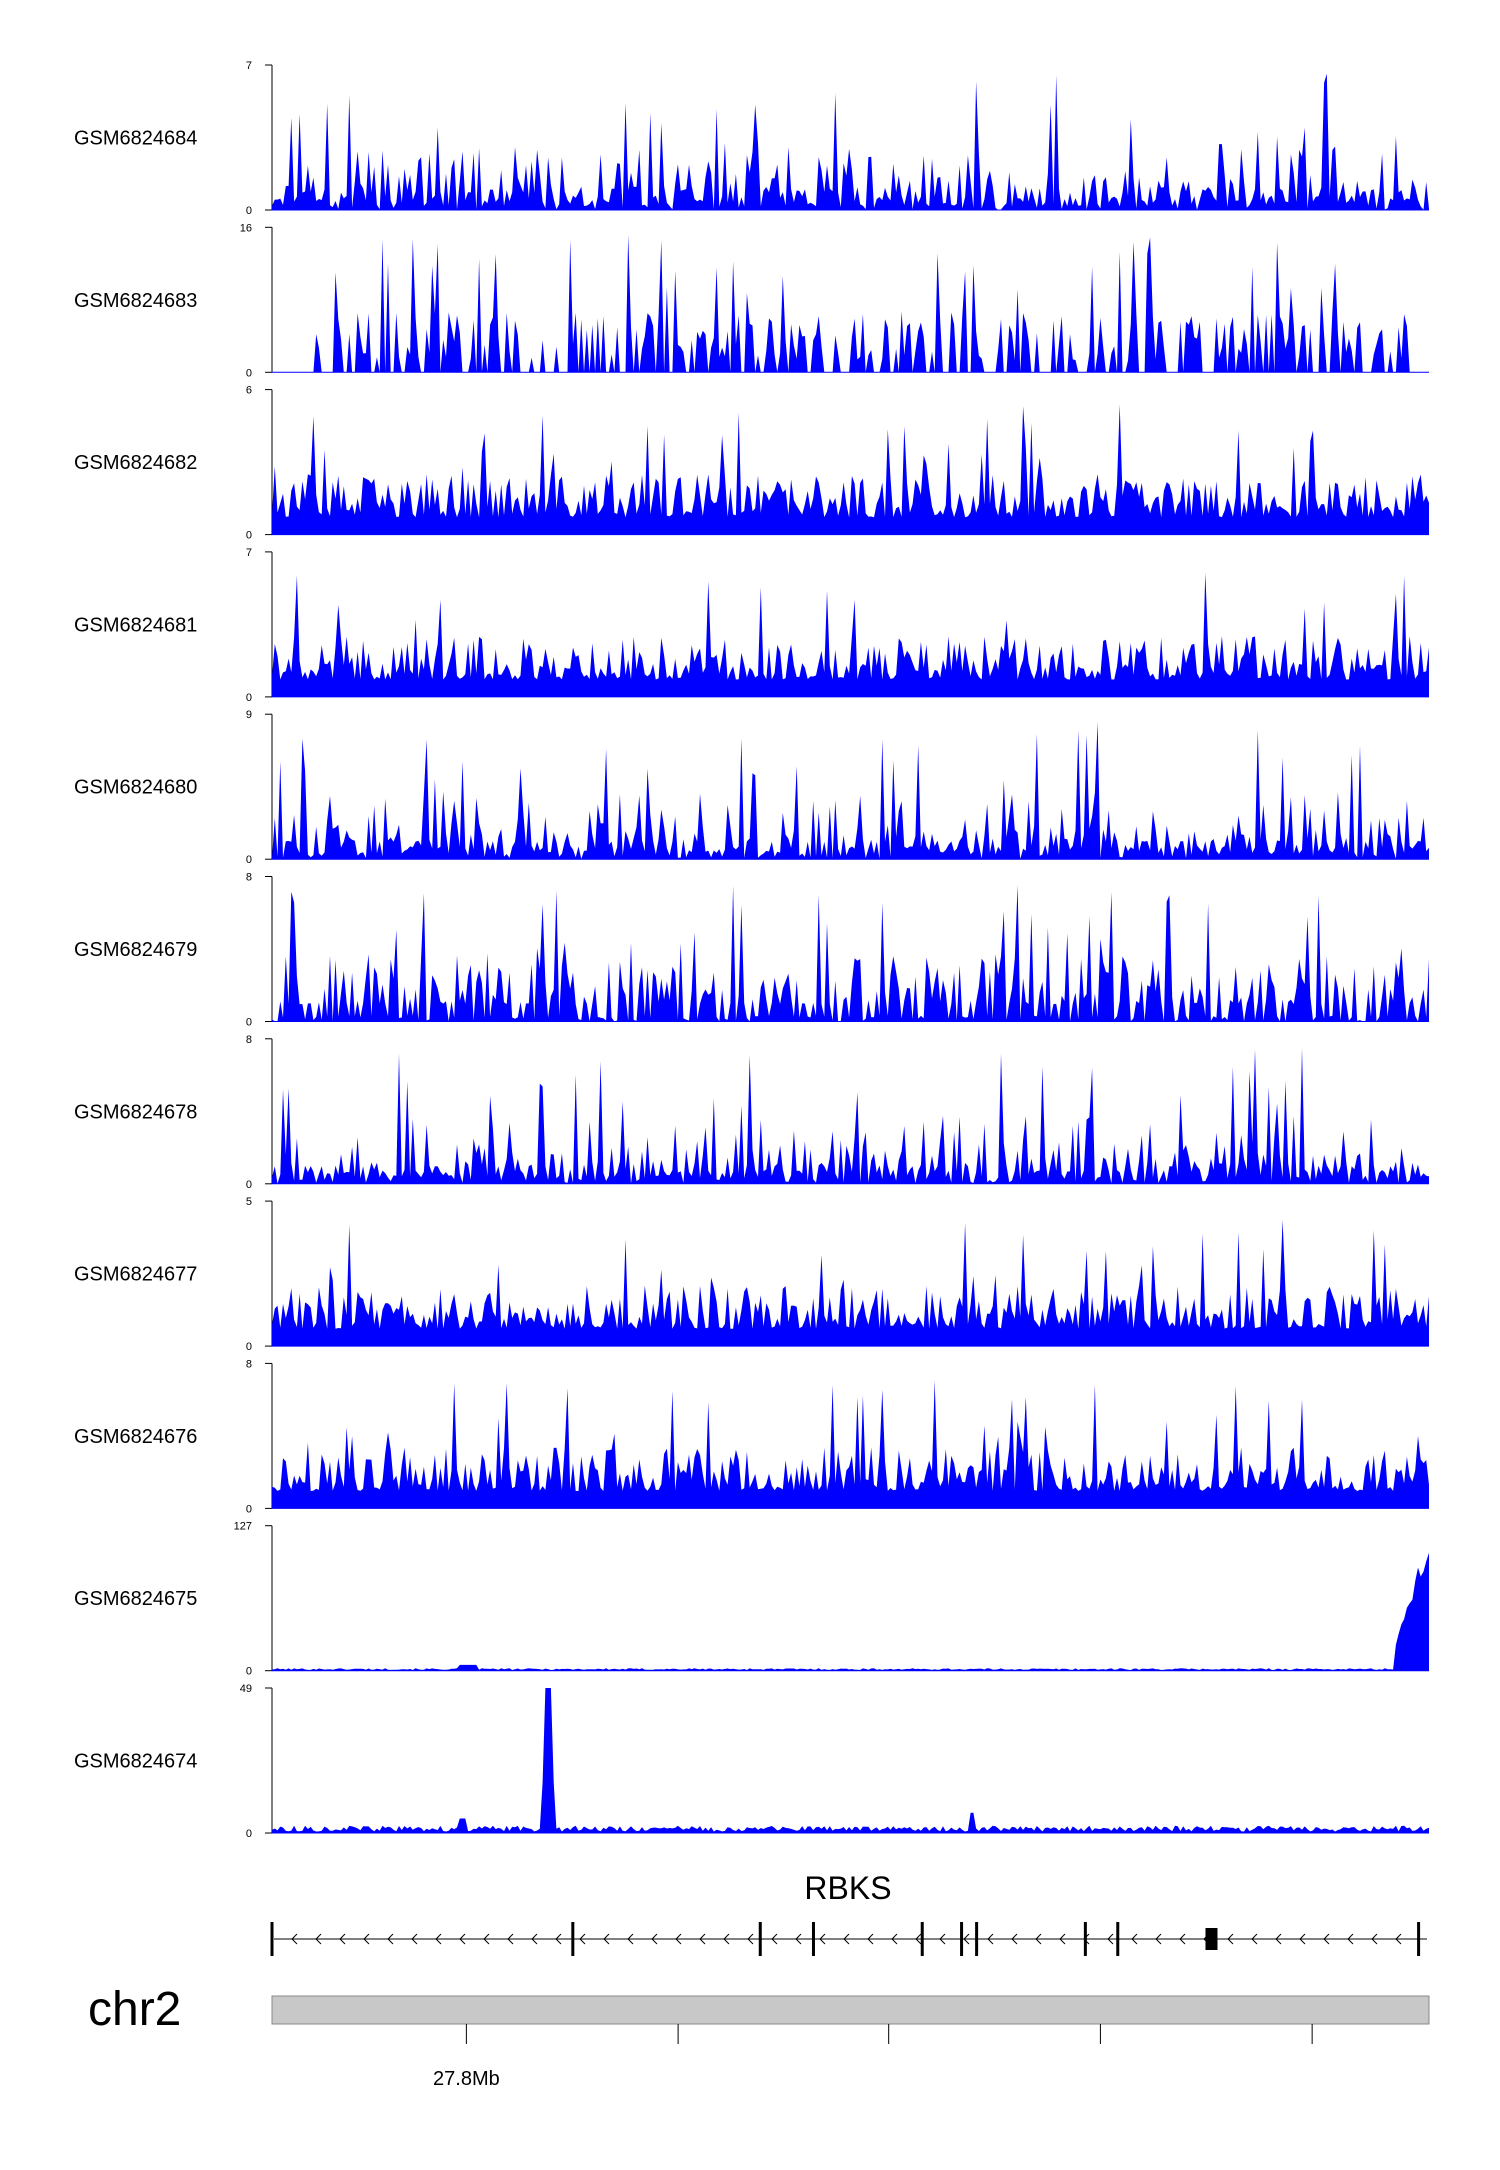 The height and width of the screenshot is (2170, 1500). Describe the element at coordinates (848, 1913) in the screenshot. I see `gene-annotation-track: RBKS` at that location.